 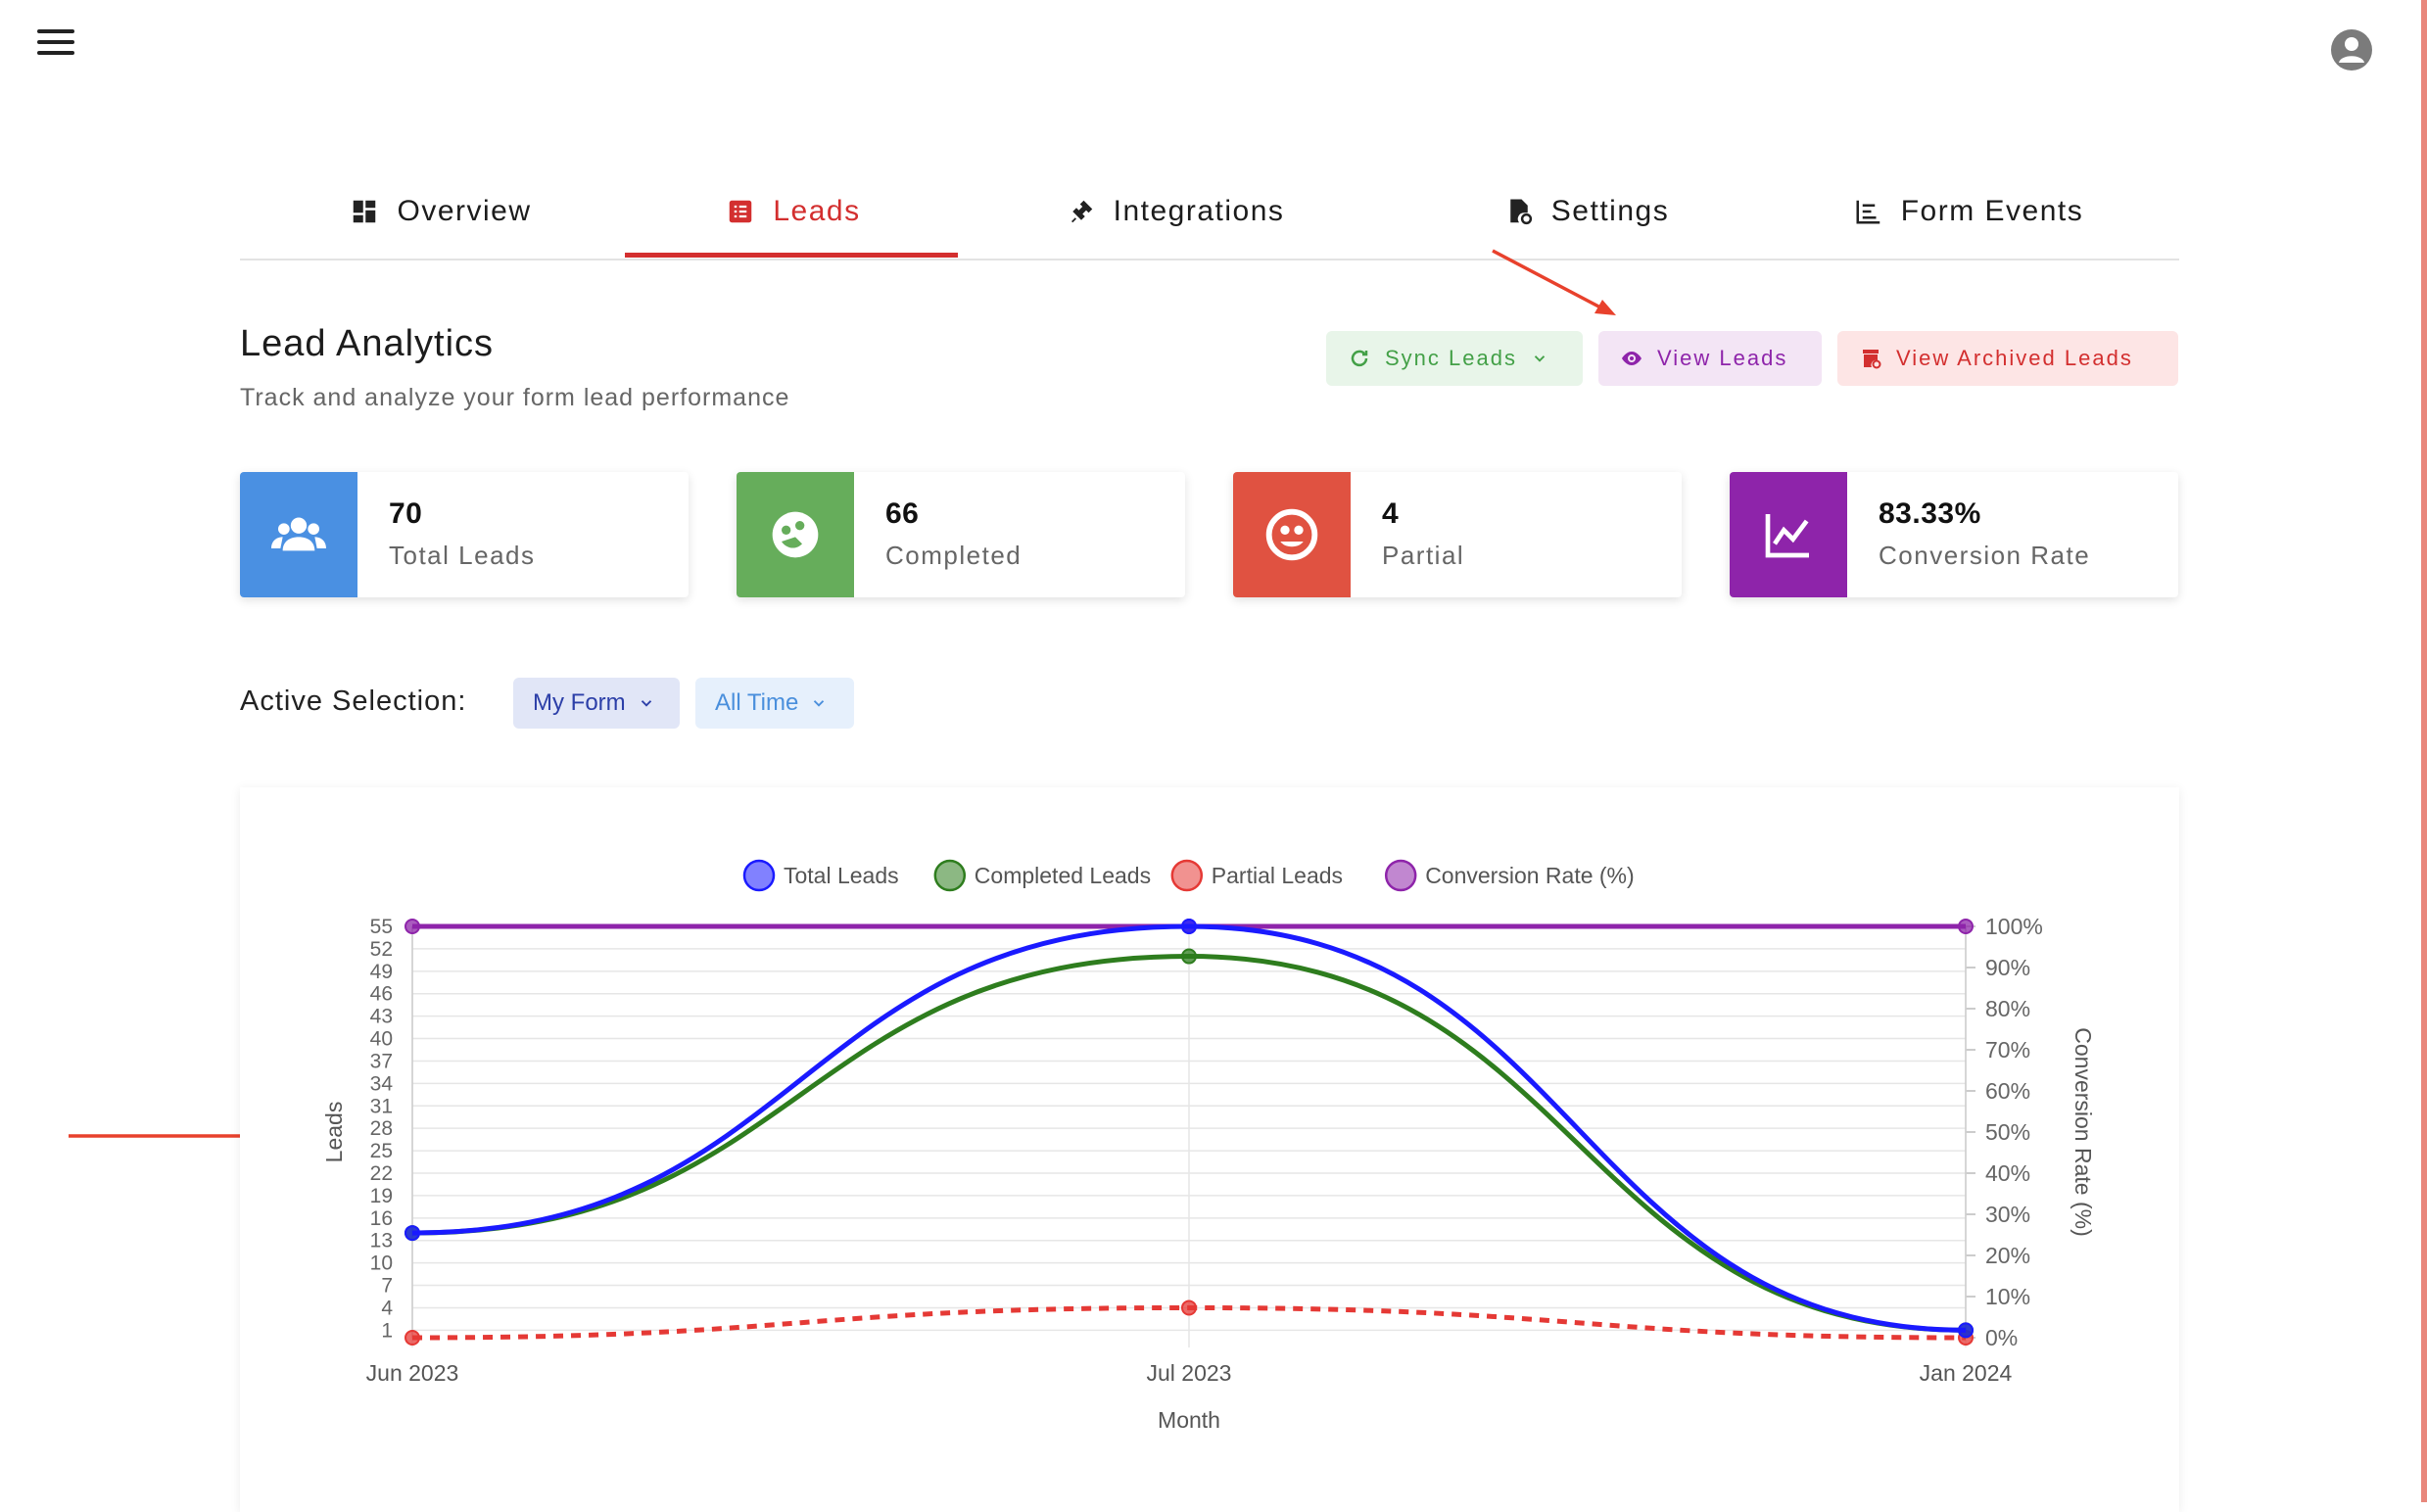 What do you see at coordinates (817, 211) in the screenshot?
I see `tab-label: Leads` at bounding box center [817, 211].